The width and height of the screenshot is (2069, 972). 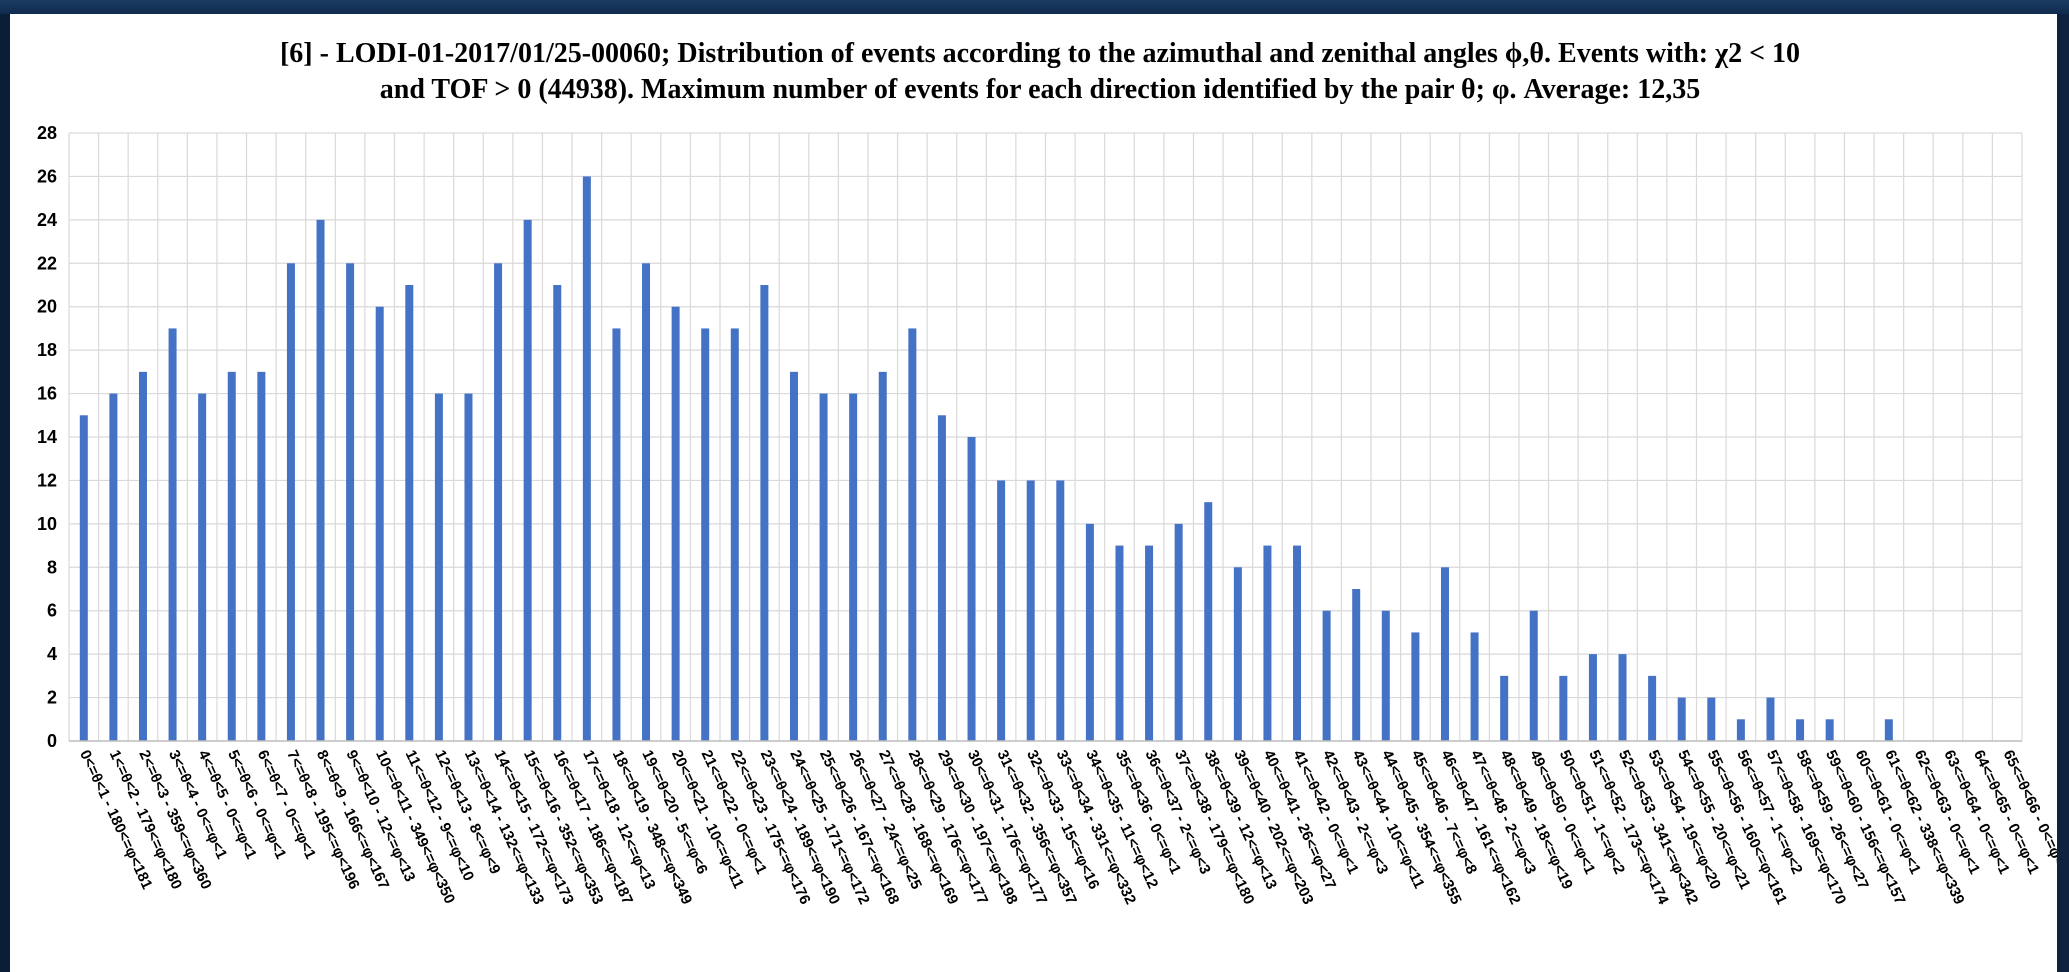 I want to click on y-tick-label: 28, so click(x=47, y=133).